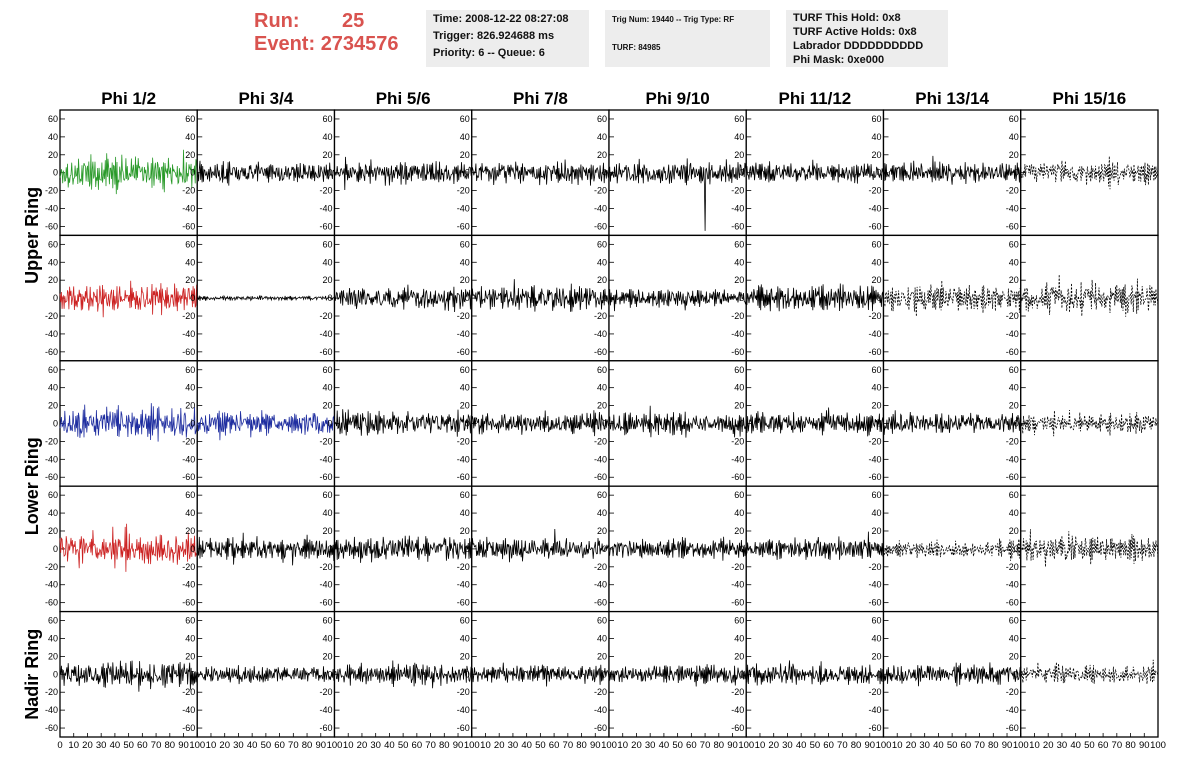  I want to click on waveform-r4c6, so click(952, 674).